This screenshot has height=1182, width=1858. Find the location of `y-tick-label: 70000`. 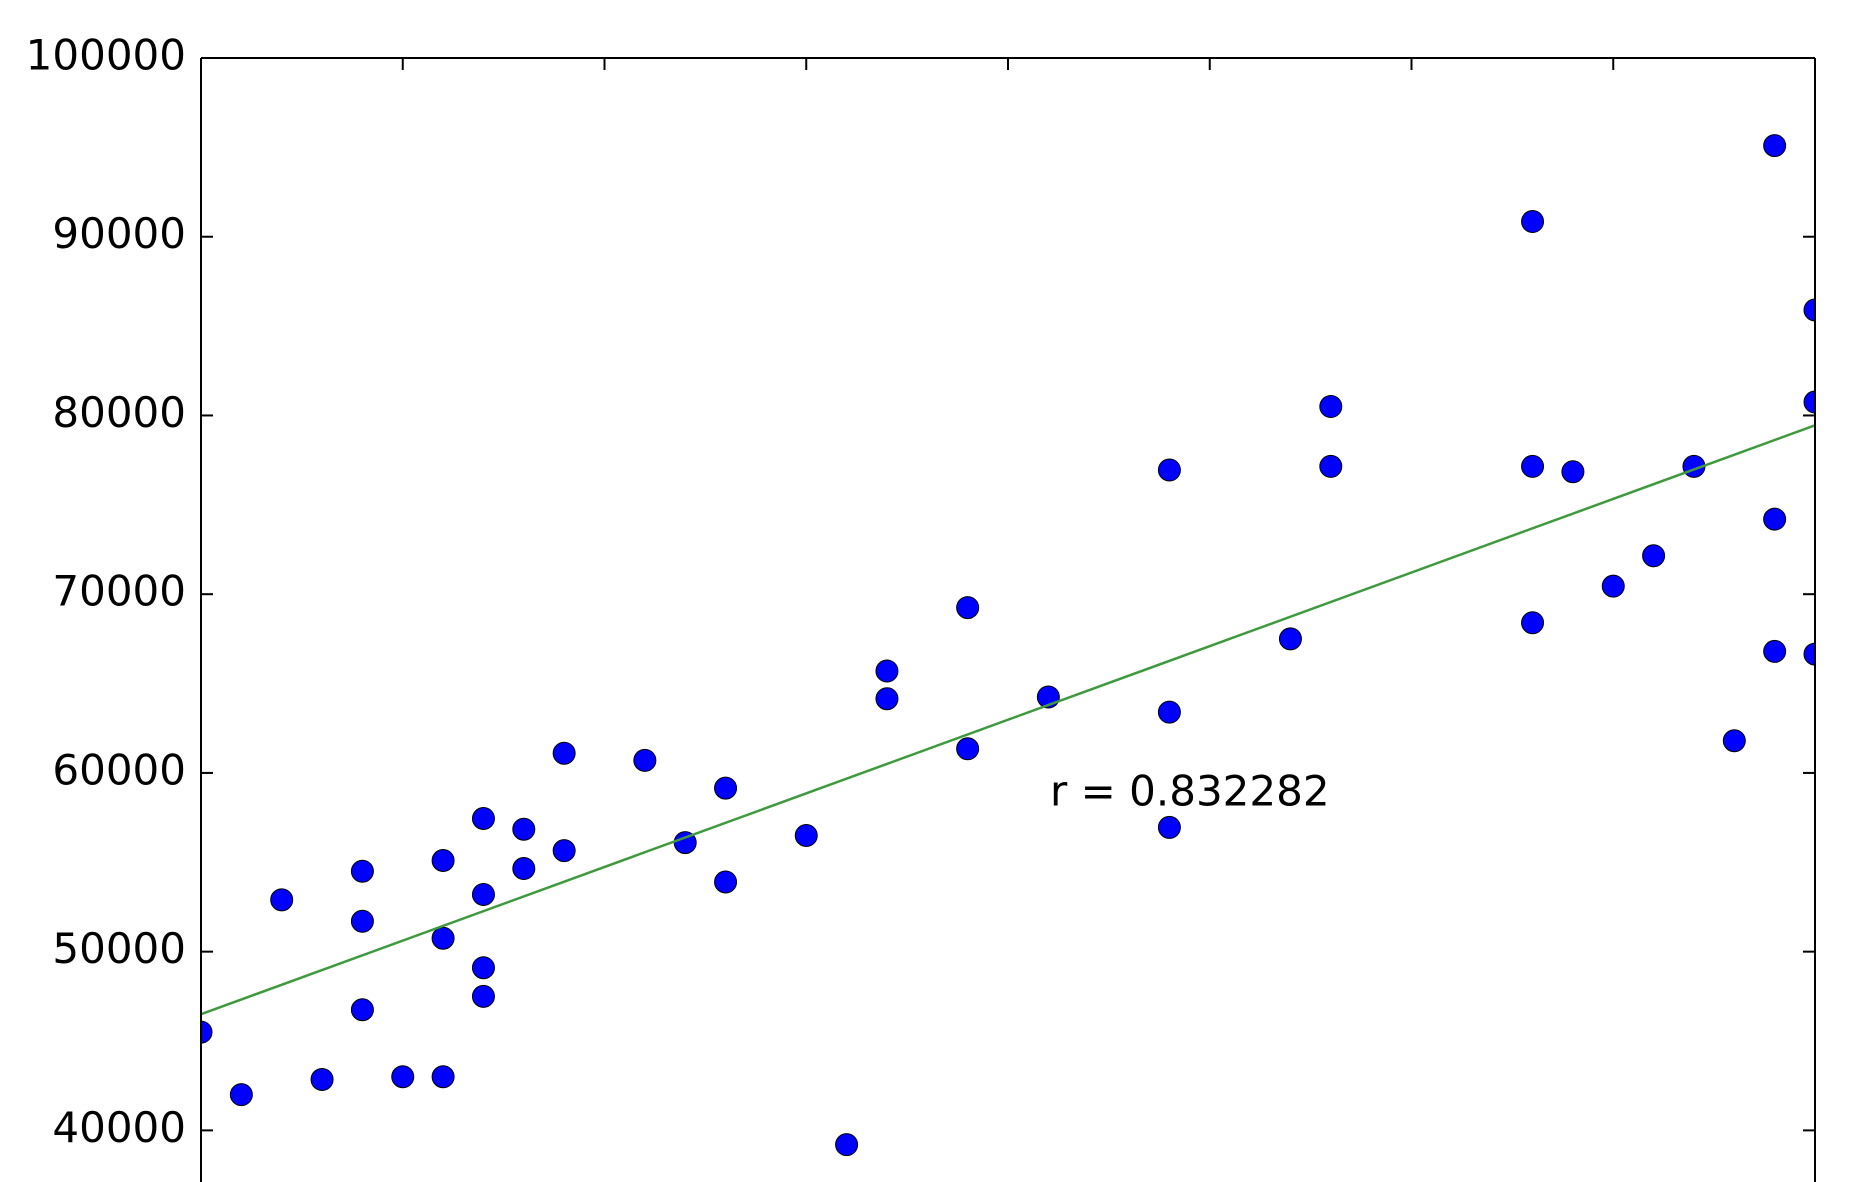

y-tick-label: 70000 is located at coordinates (119, 591).